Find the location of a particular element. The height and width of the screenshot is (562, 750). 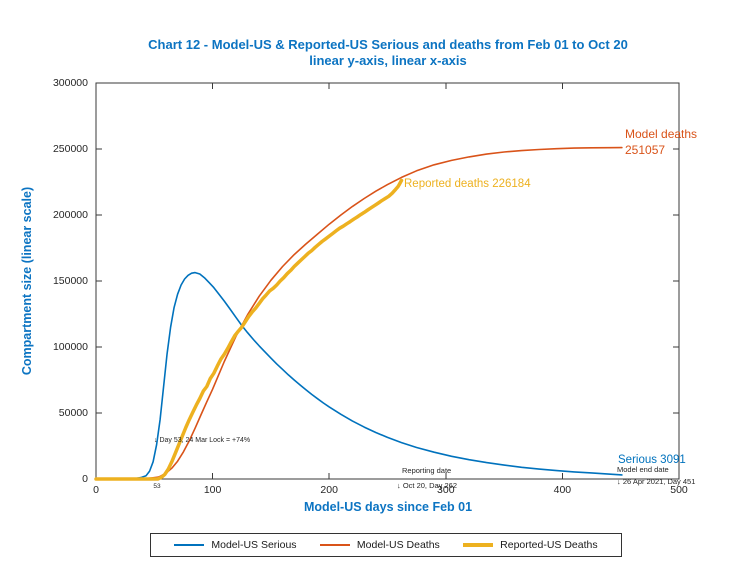

legend-label-model-serious: Model-US Serious is located at coordinates (254, 545).